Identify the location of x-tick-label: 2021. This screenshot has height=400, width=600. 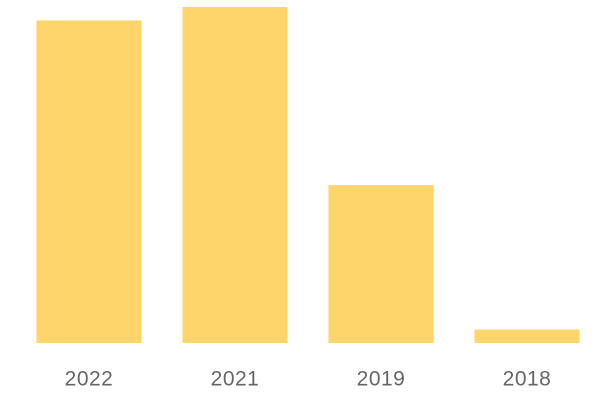
(235, 379).